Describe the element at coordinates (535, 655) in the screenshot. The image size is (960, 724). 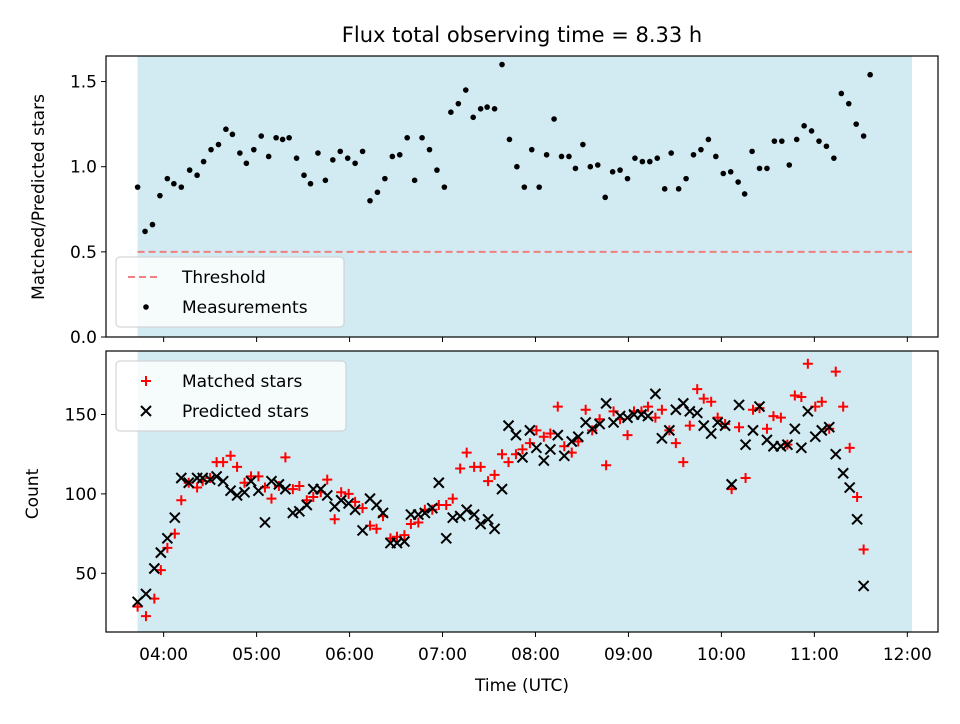
I see `x-tick-label: 08:00` at that location.